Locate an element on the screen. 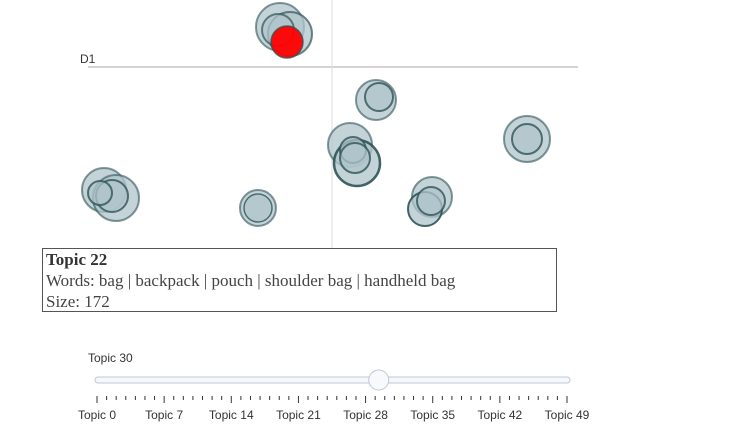 The height and width of the screenshot is (439, 743). slider-tick-label: Topic 28 is located at coordinates (365, 415).